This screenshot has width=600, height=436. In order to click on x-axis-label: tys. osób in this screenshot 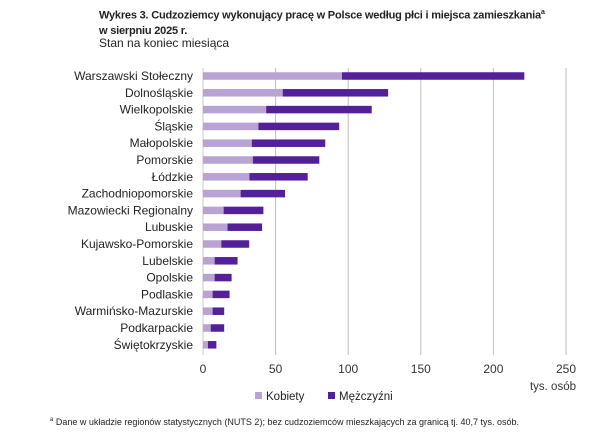, I will do `click(553, 387)`.